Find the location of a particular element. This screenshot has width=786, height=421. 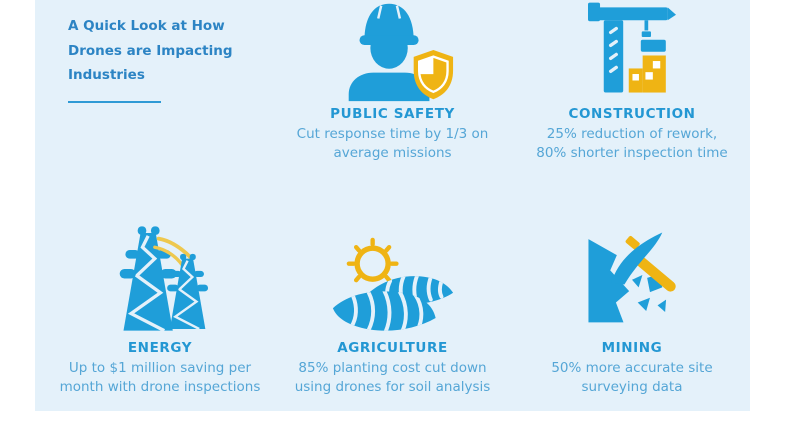

pickaxe-rock-icon is located at coordinates (632, 277).